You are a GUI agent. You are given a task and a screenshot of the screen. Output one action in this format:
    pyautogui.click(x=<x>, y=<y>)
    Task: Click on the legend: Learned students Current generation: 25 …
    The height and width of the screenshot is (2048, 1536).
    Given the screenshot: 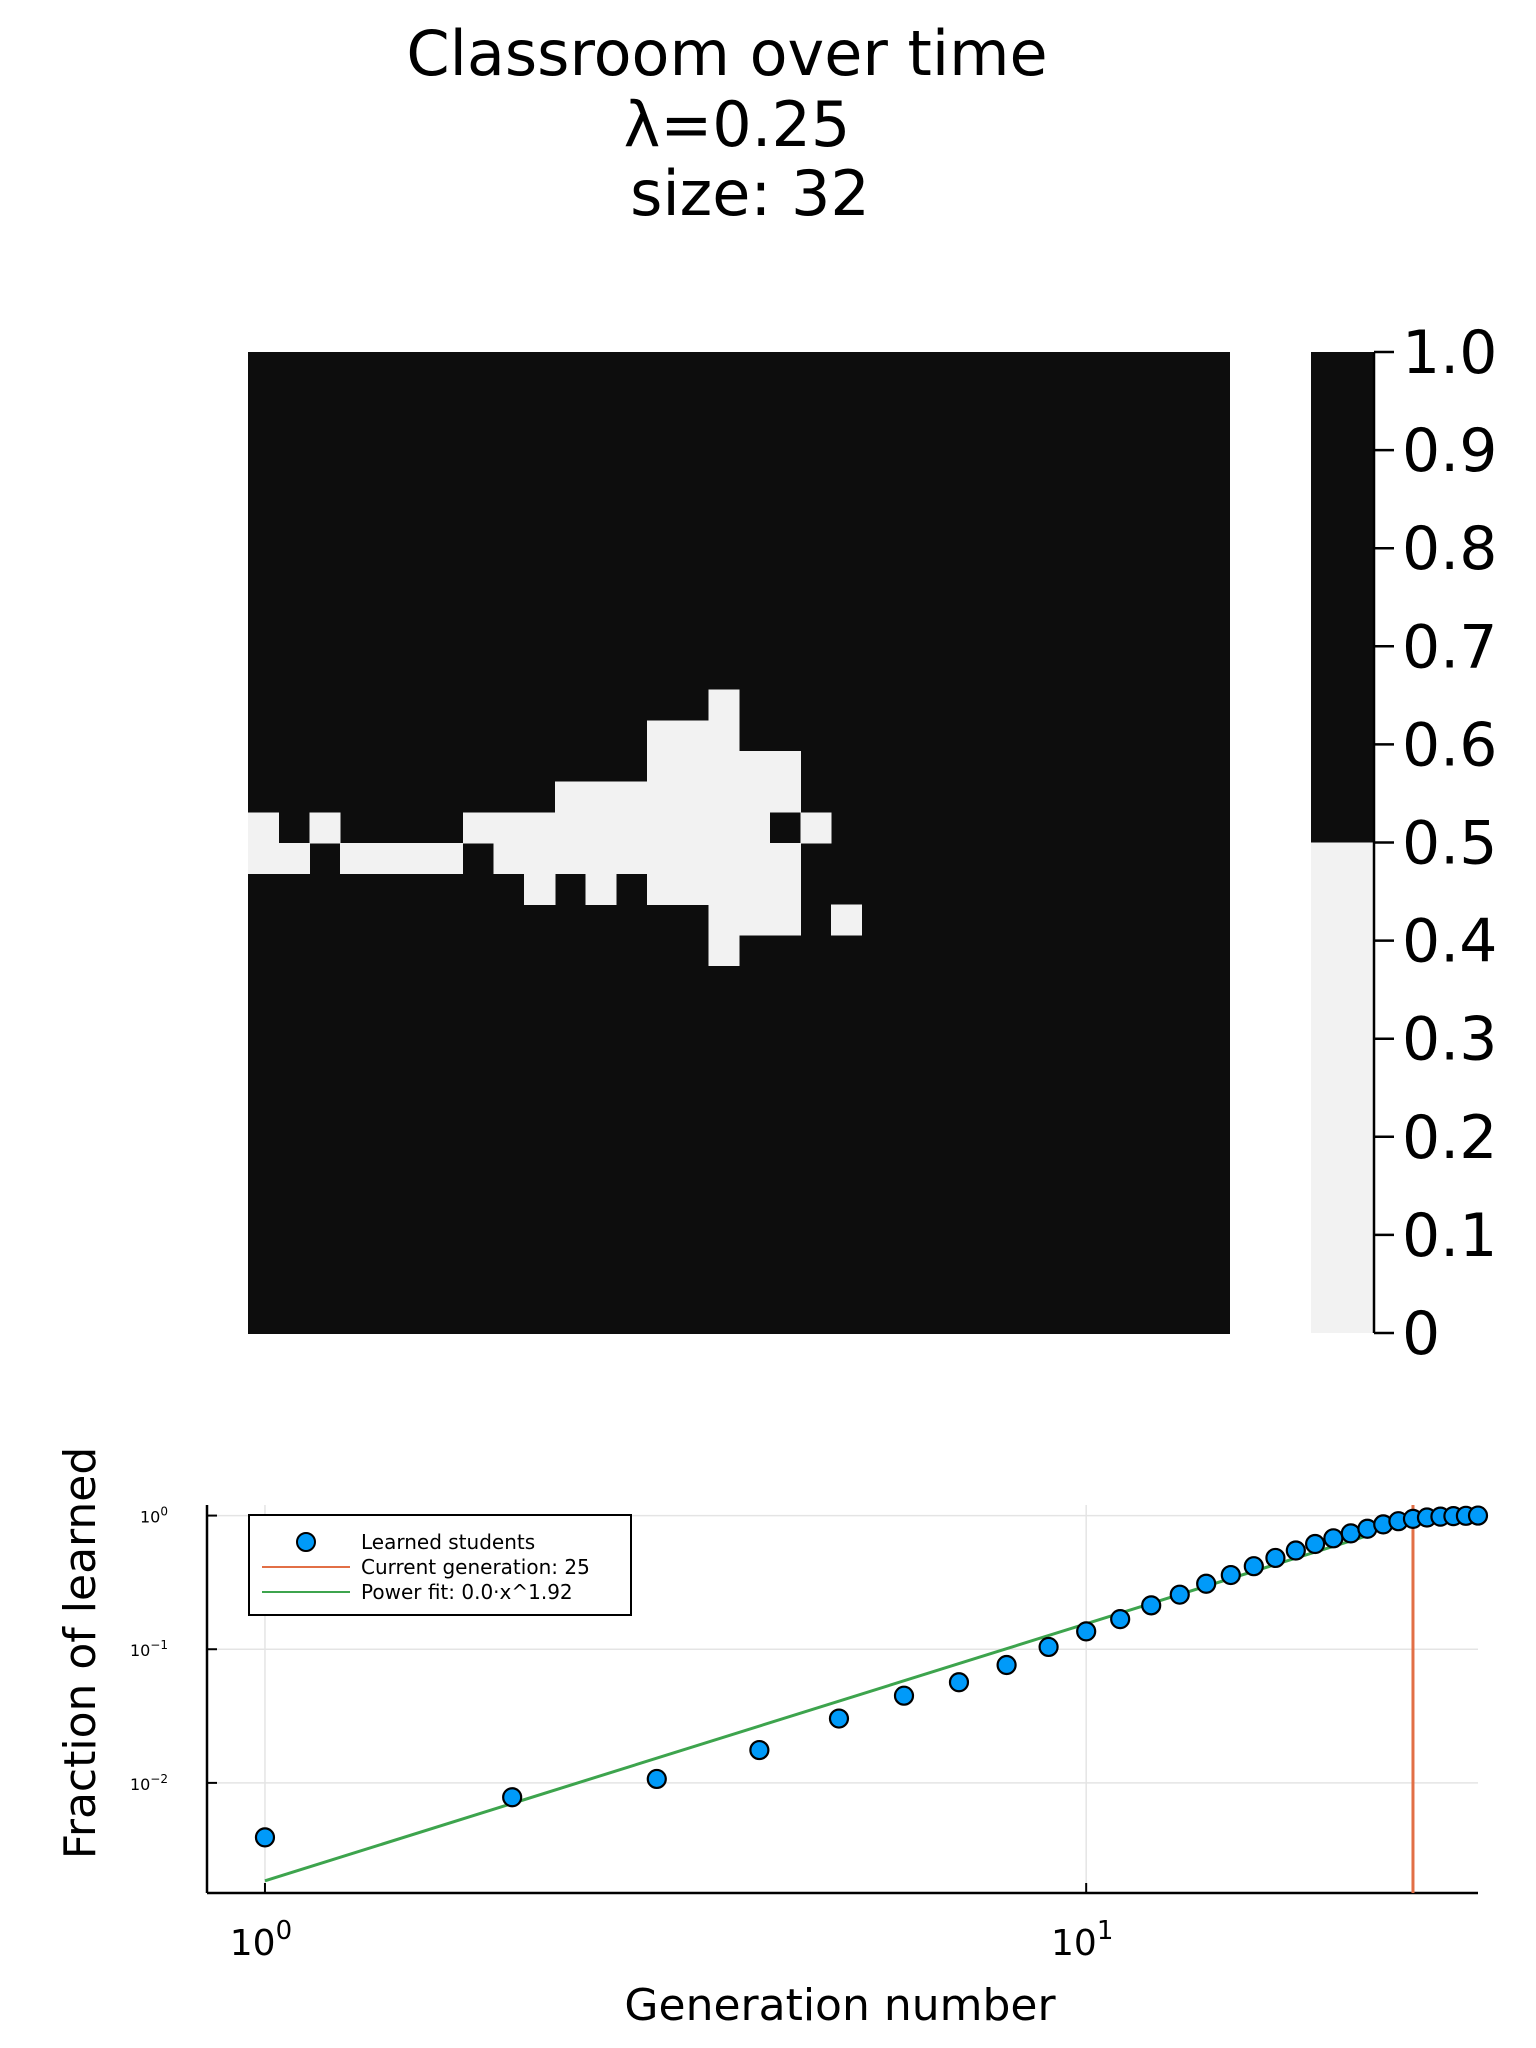 What is the action you would take?
    pyautogui.click(x=440, y=1565)
    